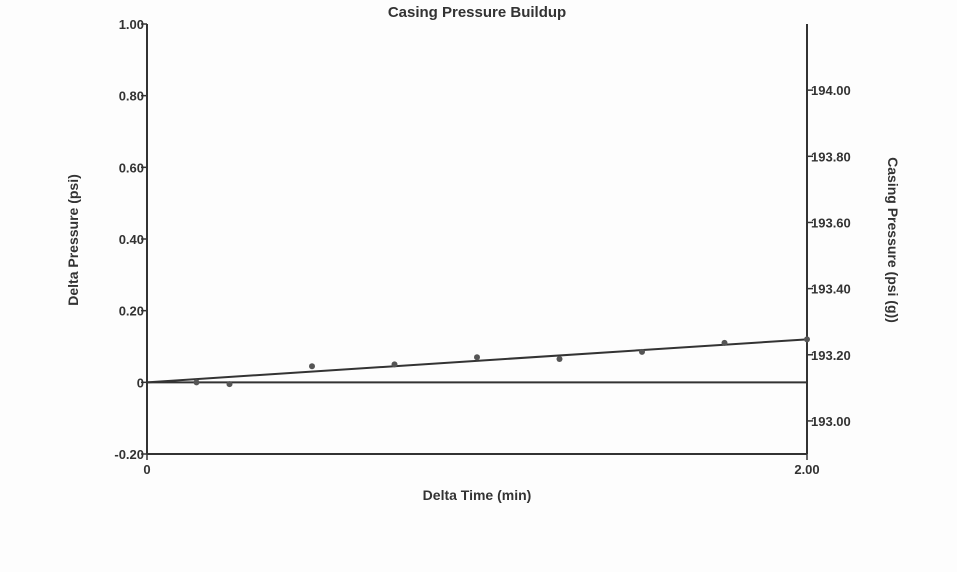 This screenshot has height=572, width=957. I want to click on y2-axis-label: Casing Pressure (psi (g)), so click(893, 240).